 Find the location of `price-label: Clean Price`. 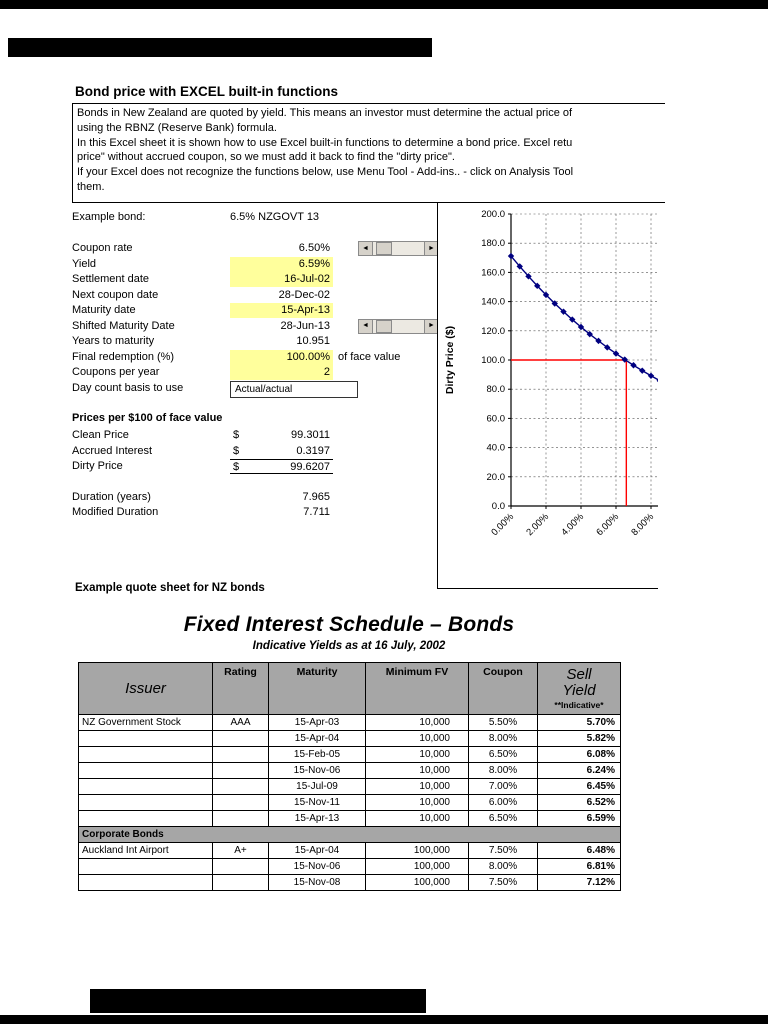

price-label: Clean Price is located at coordinates (100, 435).